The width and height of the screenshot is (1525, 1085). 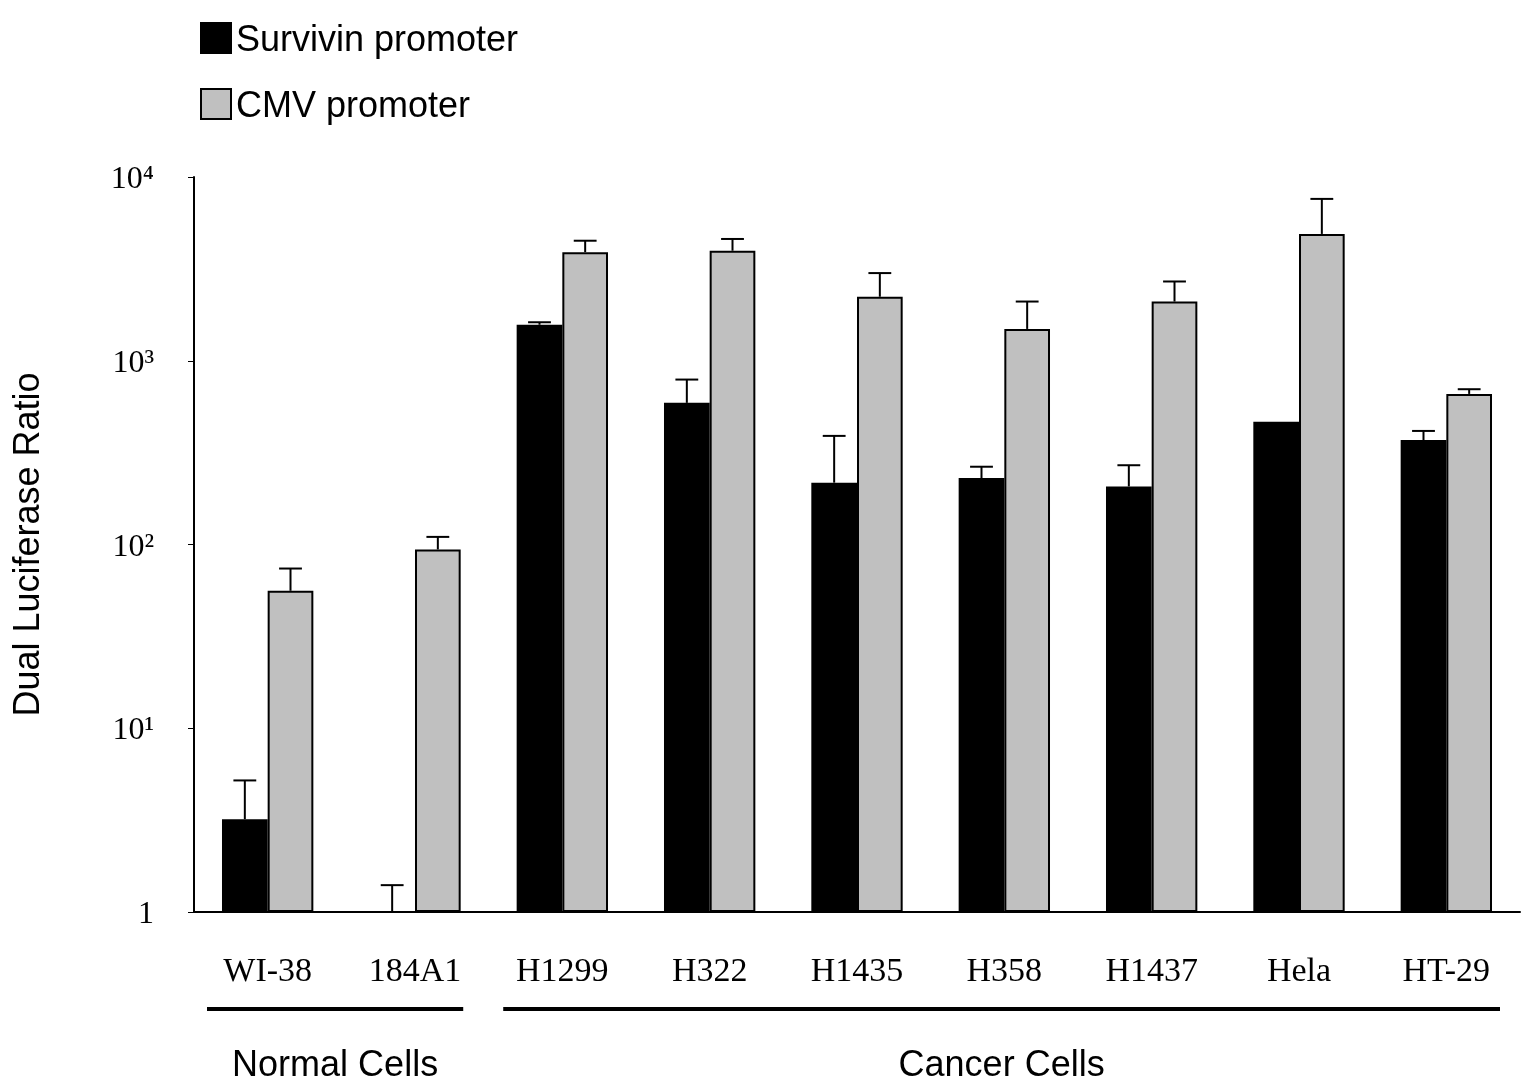 What do you see at coordinates (353, 104) in the screenshot?
I see `legend-label: CMV promoter` at bounding box center [353, 104].